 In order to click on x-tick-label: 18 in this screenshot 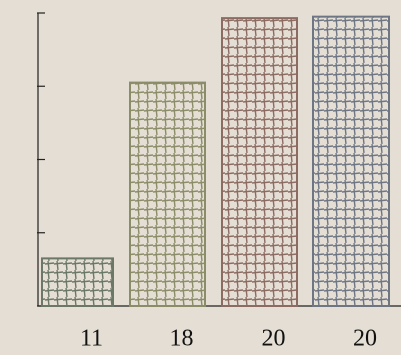, I will do `click(182, 339)`.